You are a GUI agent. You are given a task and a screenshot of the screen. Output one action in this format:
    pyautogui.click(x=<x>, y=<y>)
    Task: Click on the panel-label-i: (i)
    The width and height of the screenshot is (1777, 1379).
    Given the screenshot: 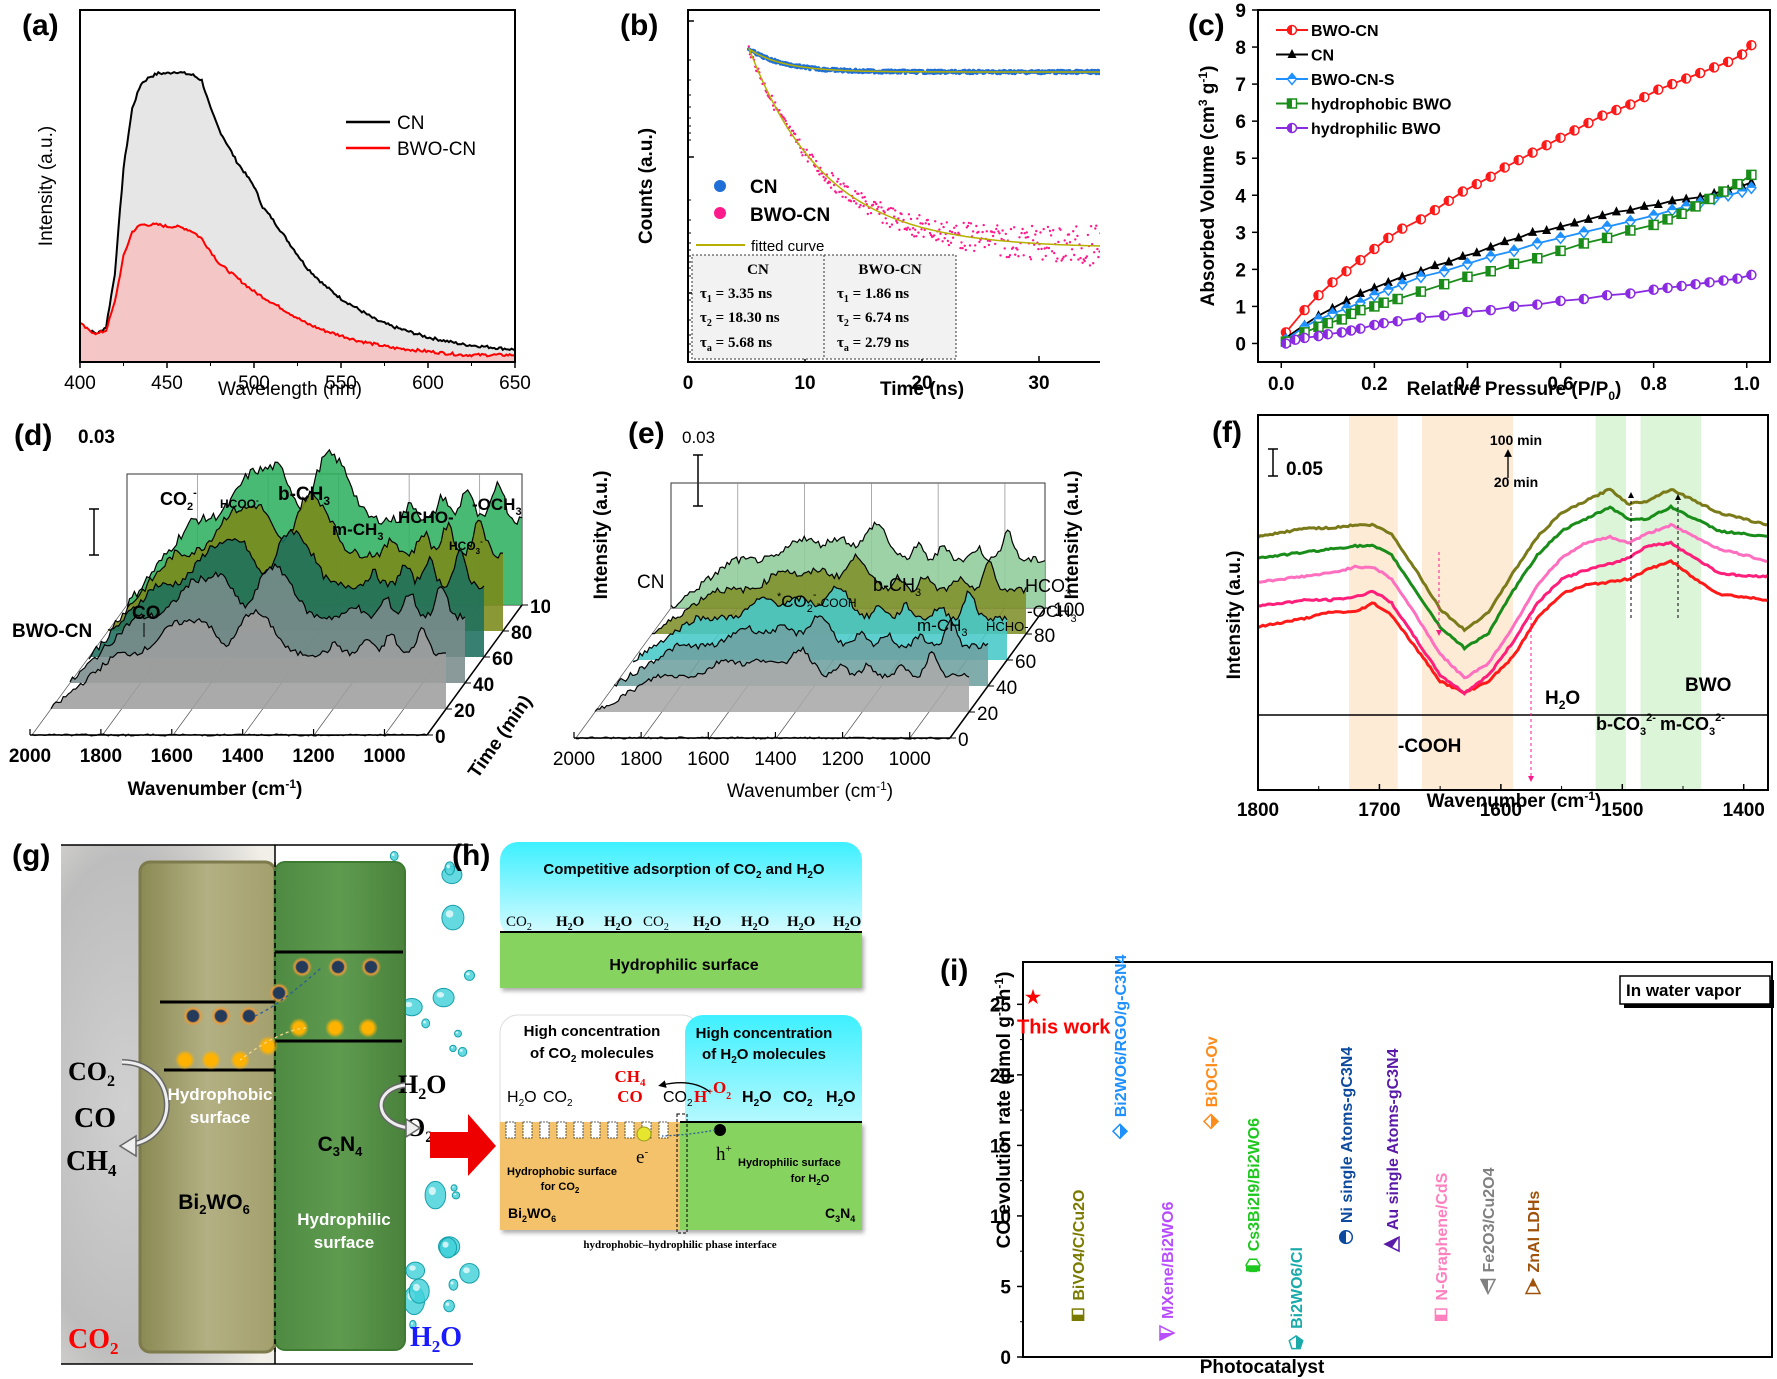 What is the action you would take?
    pyautogui.click(x=954, y=970)
    